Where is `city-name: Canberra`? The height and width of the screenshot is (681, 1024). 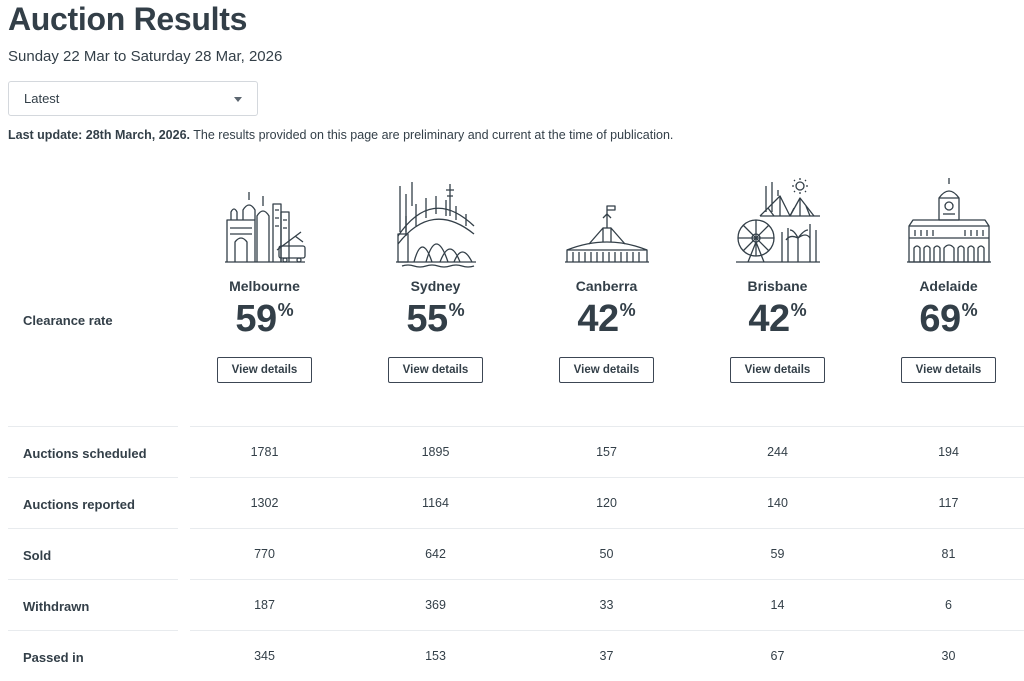
city-name: Canberra is located at coordinates (606, 286).